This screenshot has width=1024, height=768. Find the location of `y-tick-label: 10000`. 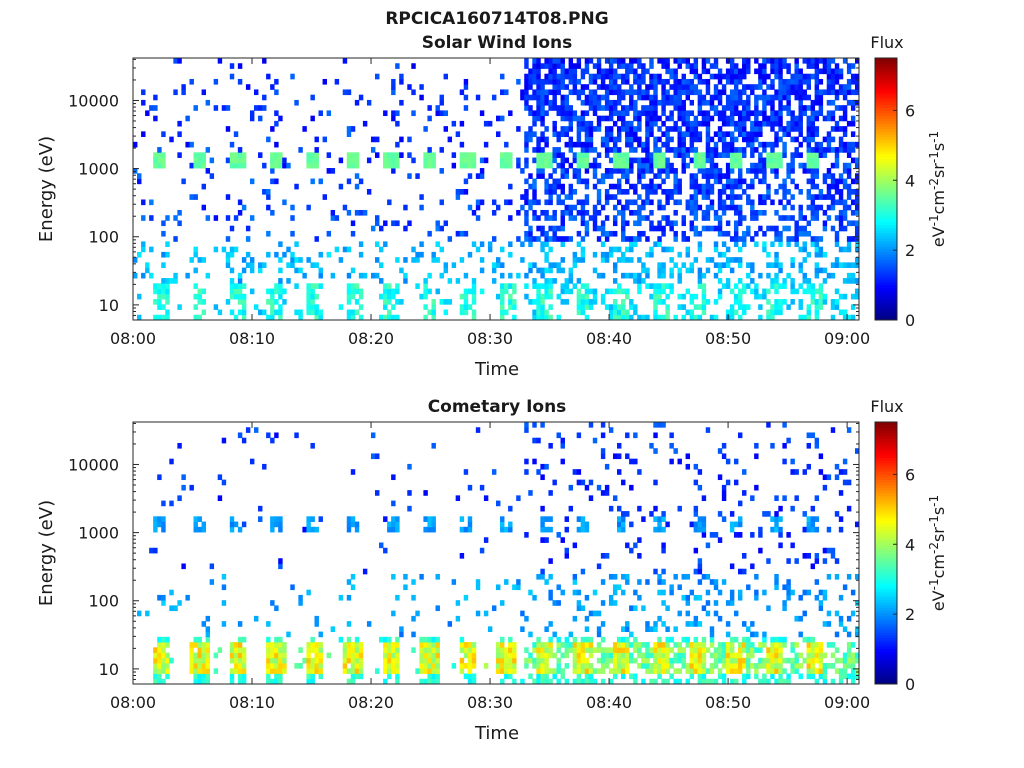

y-tick-label: 10000 is located at coordinates (93, 100).